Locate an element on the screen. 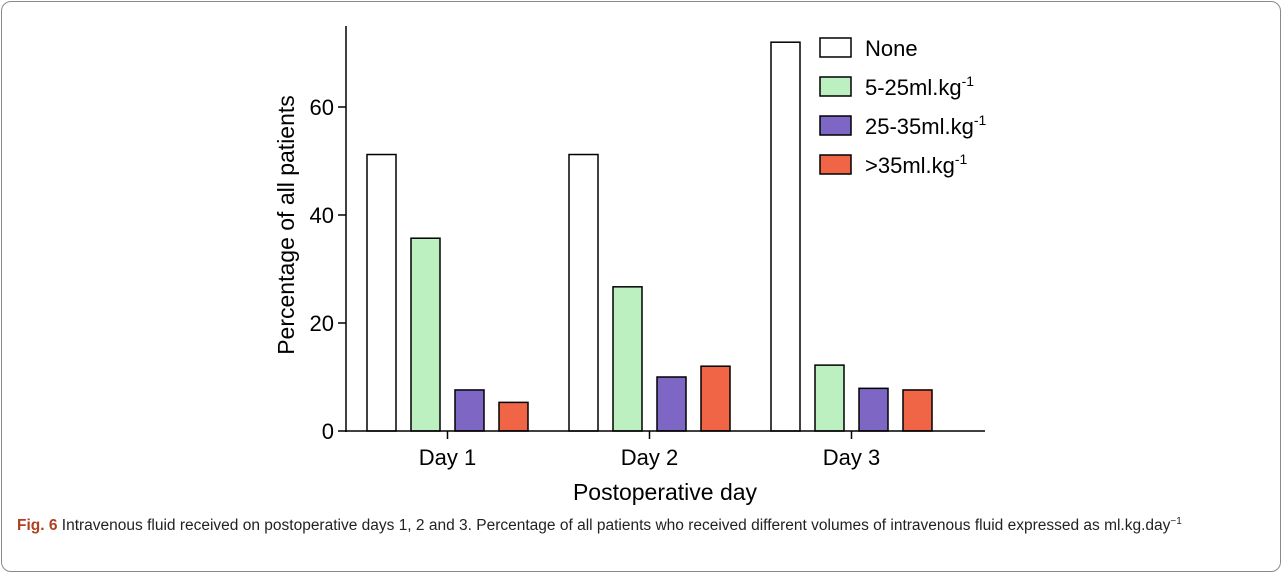  x-tick-label: Day 3 is located at coordinates (851, 457).